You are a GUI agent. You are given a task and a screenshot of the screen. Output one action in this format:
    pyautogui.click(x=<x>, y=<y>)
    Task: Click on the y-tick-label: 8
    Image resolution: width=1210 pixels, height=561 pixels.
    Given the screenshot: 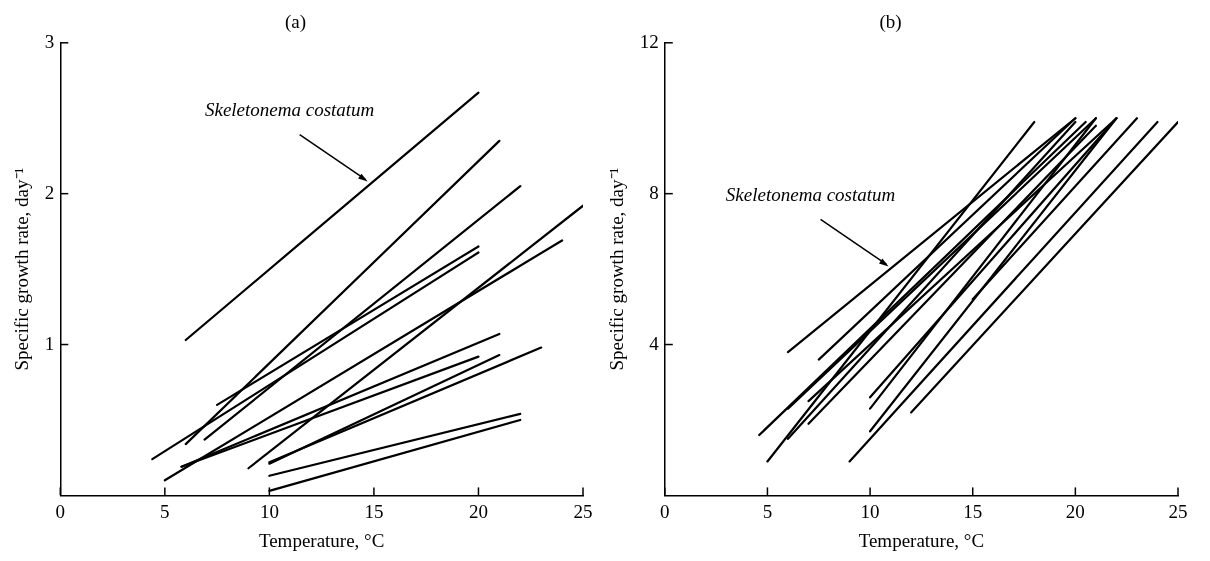 What is the action you would take?
    pyautogui.click(x=654, y=192)
    